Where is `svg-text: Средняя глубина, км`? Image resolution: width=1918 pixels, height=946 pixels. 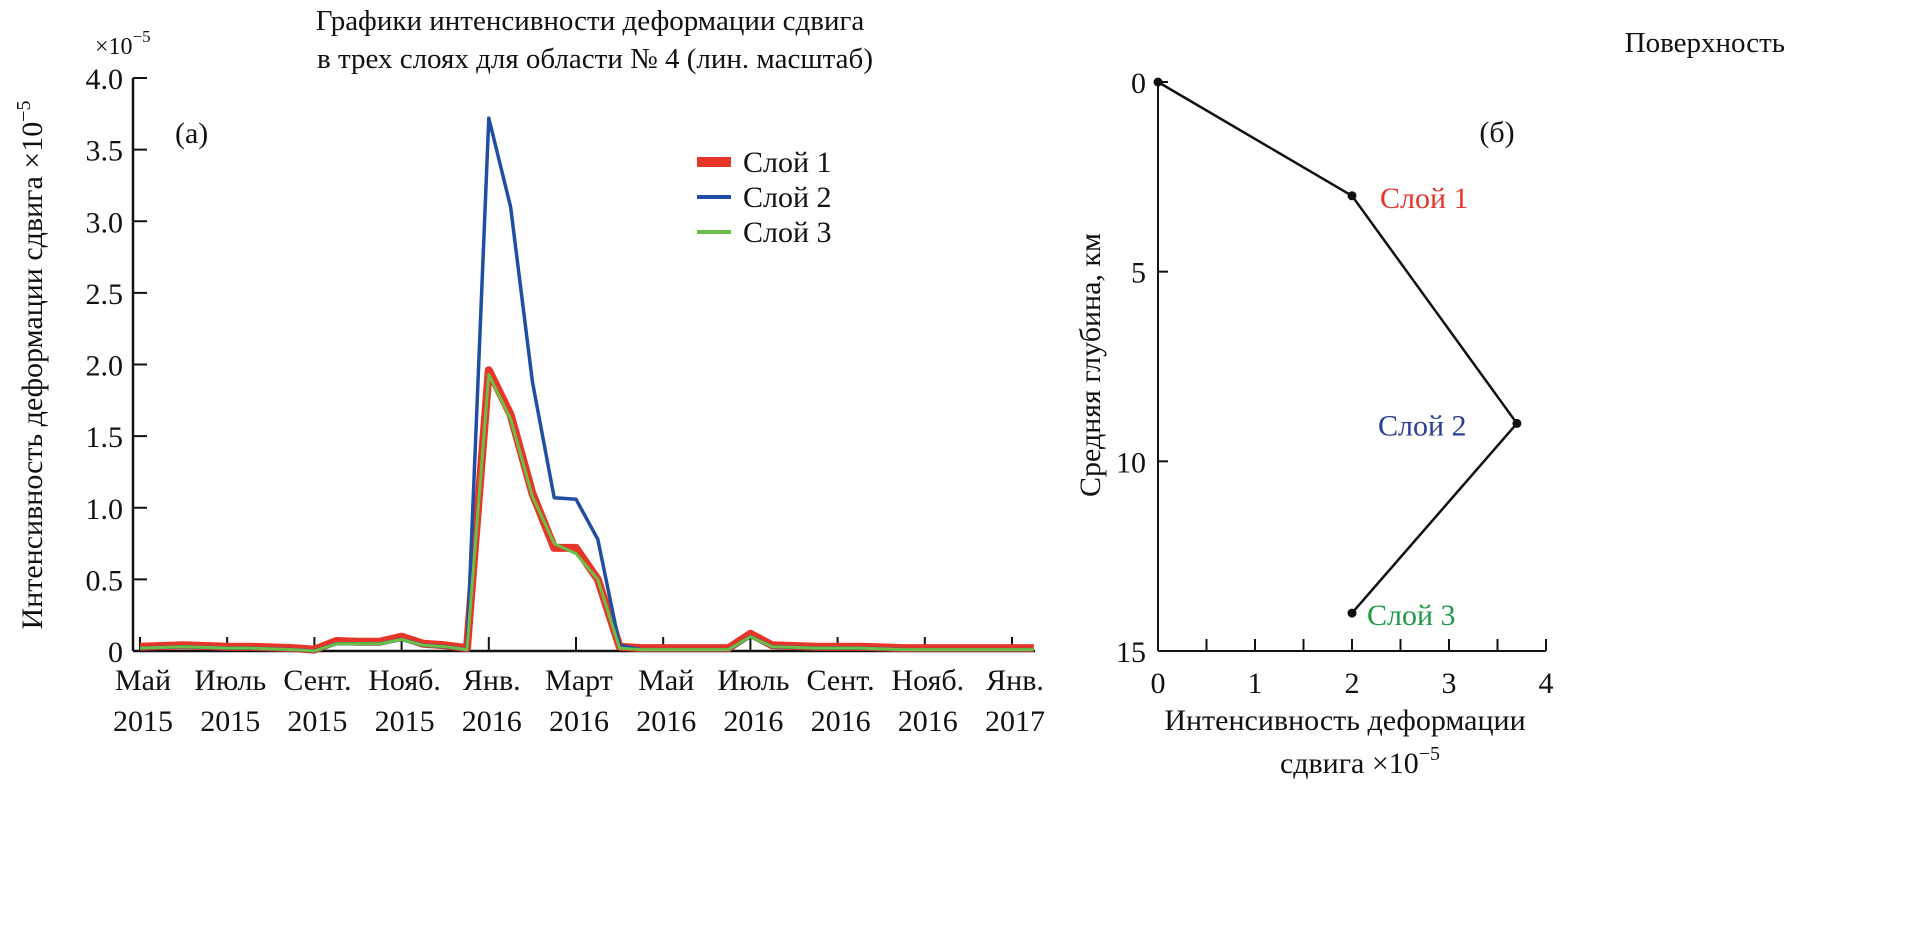
svg-text: Средняя глубина, км is located at coordinates (1090, 365).